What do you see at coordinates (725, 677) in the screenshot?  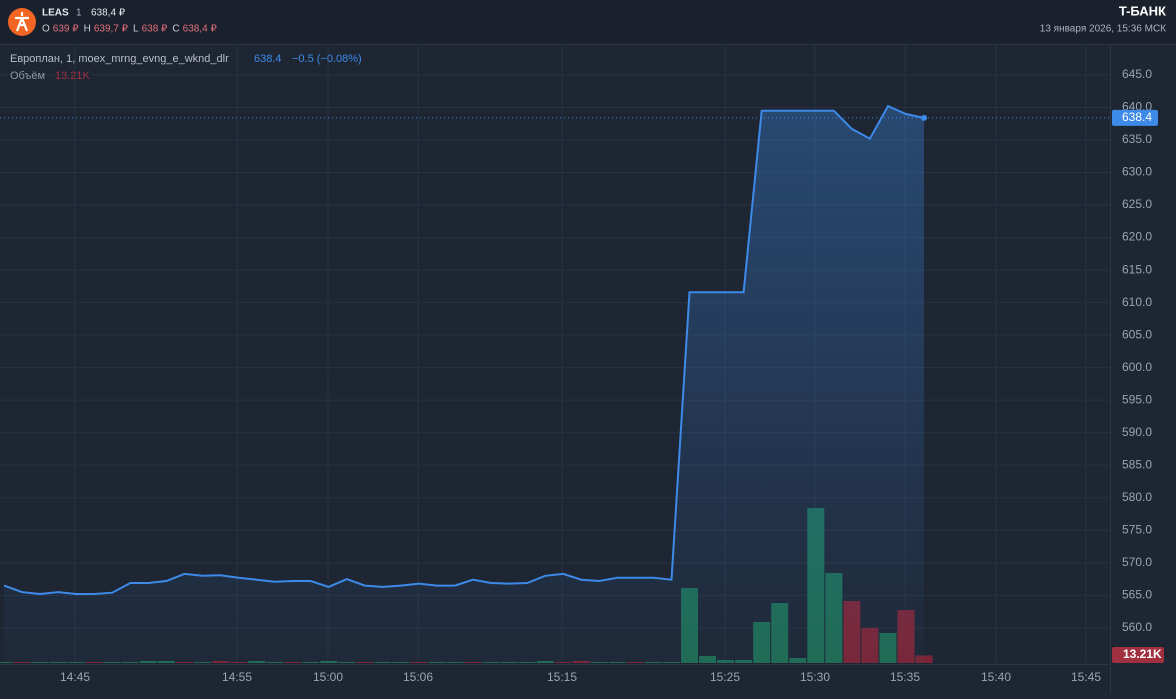 I see `x-tick-label: 15:25` at bounding box center [725, 677].